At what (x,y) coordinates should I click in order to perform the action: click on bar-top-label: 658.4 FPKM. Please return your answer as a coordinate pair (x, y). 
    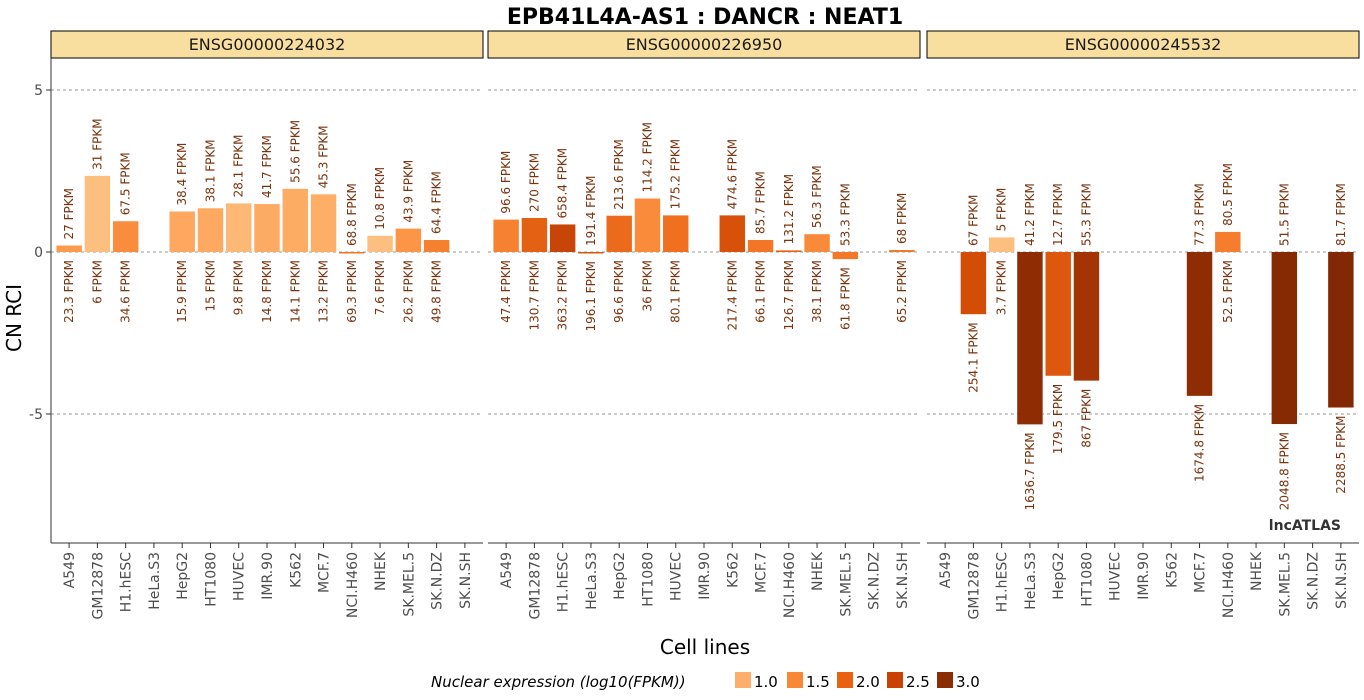
    Looking at the image, I should click on (563, 183).